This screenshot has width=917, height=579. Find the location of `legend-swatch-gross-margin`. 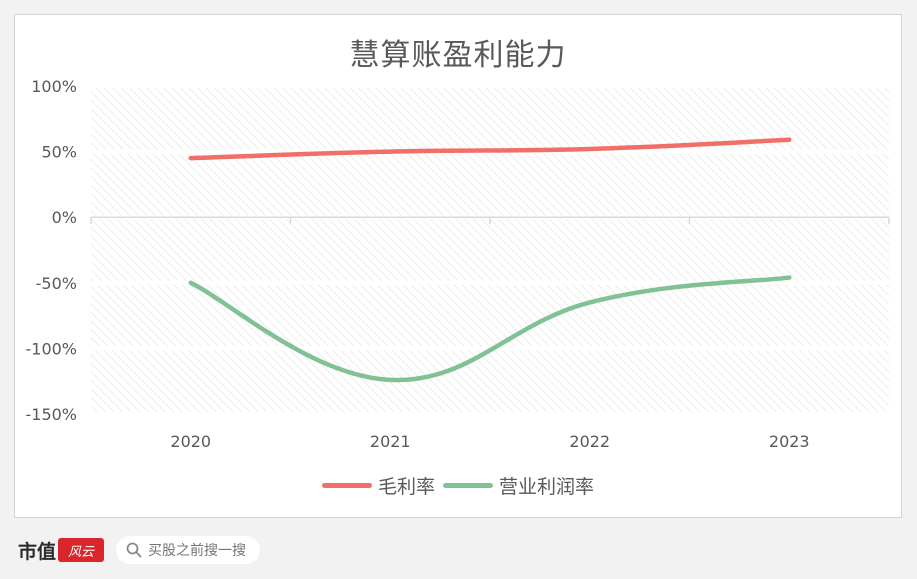

legend-swatch-gross-margin is located at coordinates (346, 485).